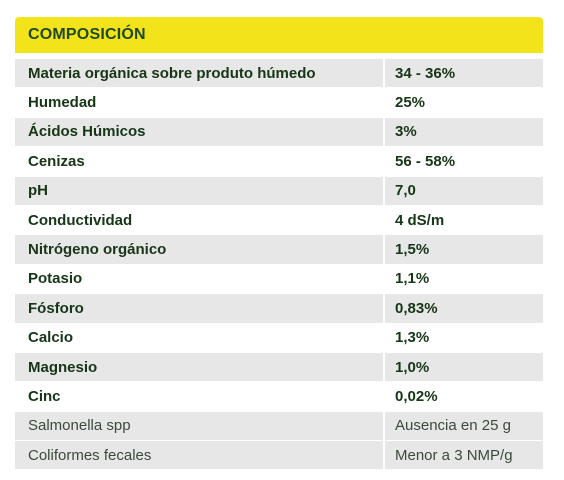 Image resolution: width=564 pixels, height=480 pixels. What do you see at coordinates (420, 220) in the screenshot?
I see `value-cell: 4 dS/m` at bounding box center [420, 220].